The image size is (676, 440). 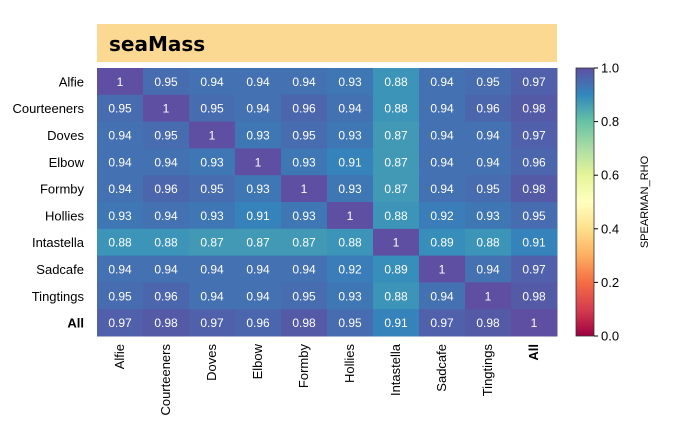 What do you see at coordinates (610, 336) in the screenshot?
I see `colorbar-tick-label: 0.0` at bounding box center [610, 336].